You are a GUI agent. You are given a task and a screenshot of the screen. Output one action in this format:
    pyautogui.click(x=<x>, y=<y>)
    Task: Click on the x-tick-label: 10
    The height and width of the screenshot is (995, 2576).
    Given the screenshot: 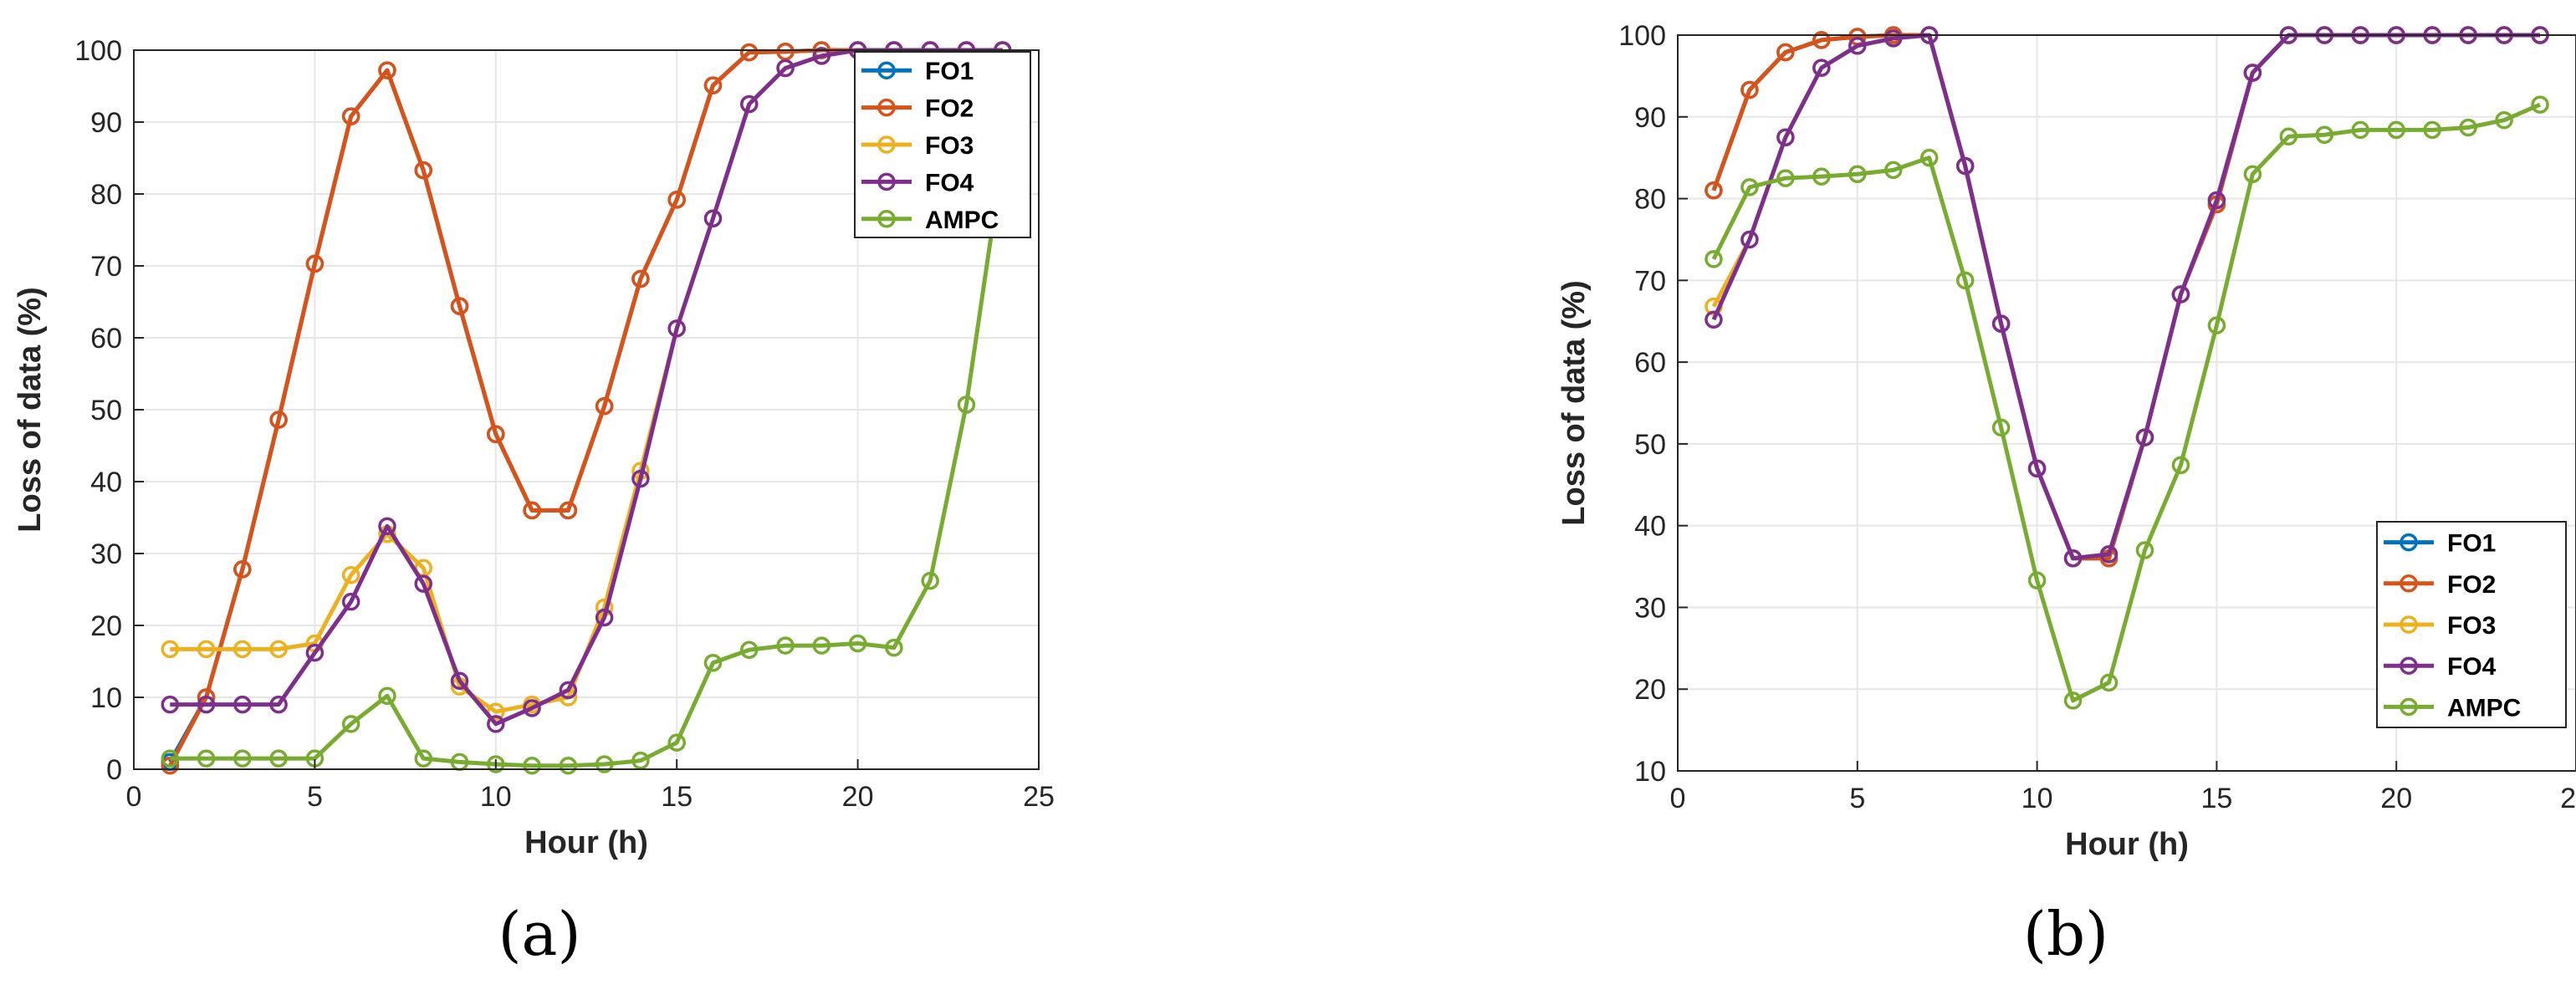 What is the action you would take?
    pyautogui.click(x=2037, y=799)
    